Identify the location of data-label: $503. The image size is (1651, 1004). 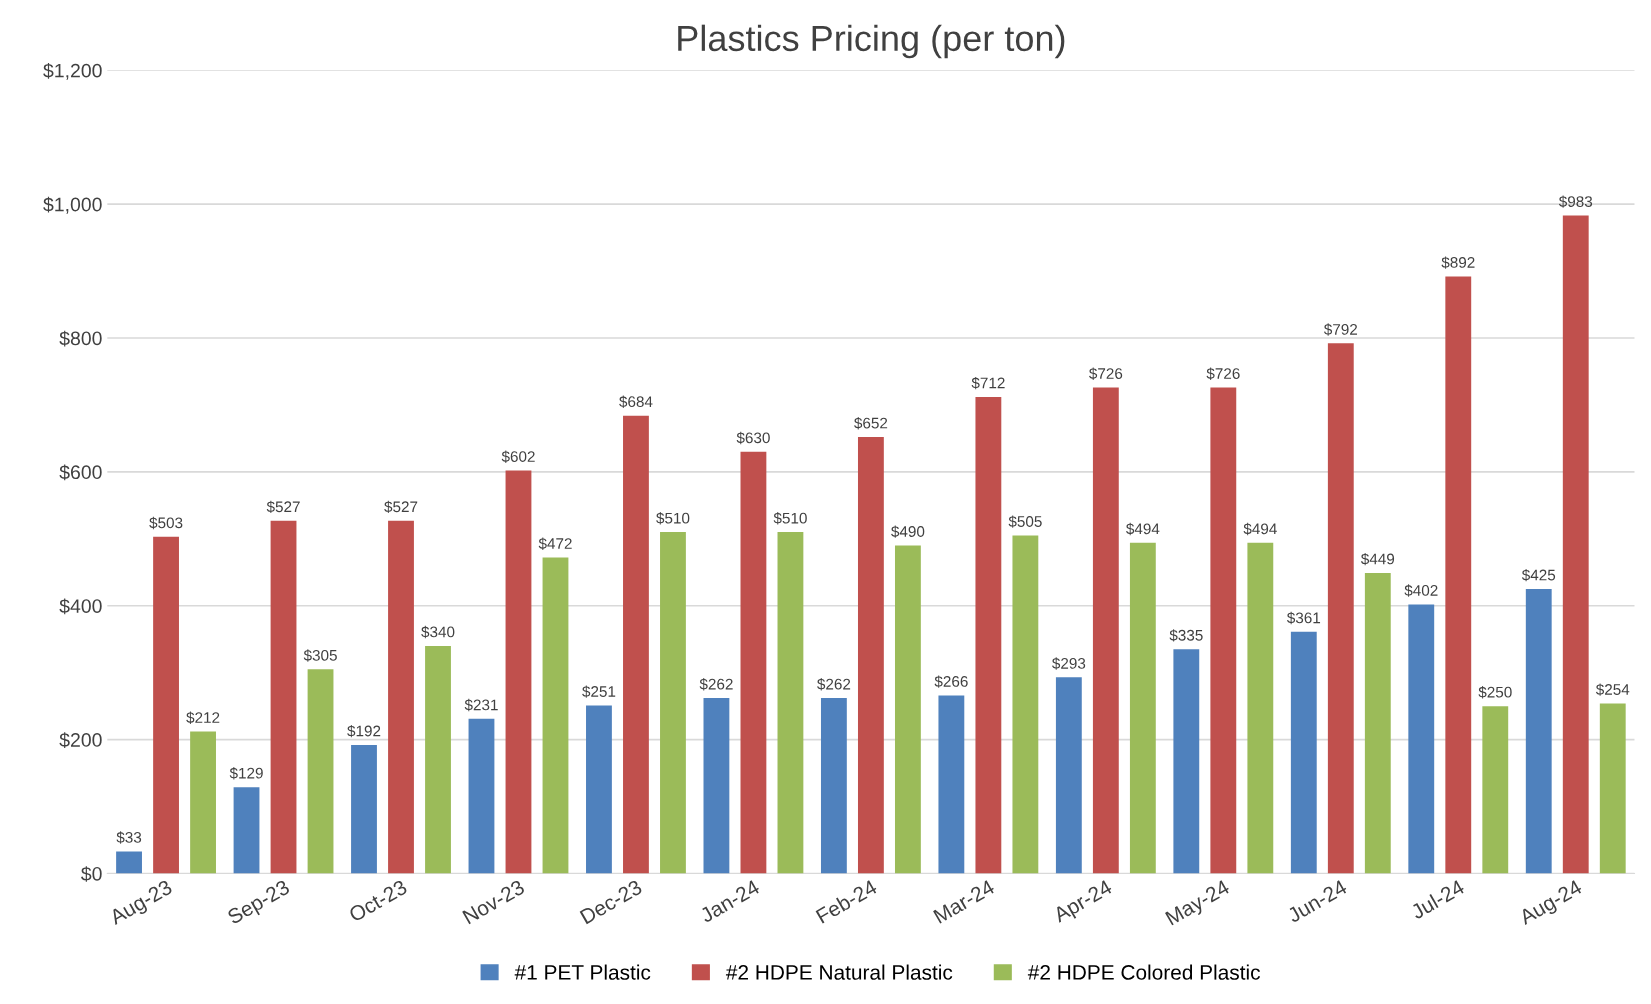
(166, 523).